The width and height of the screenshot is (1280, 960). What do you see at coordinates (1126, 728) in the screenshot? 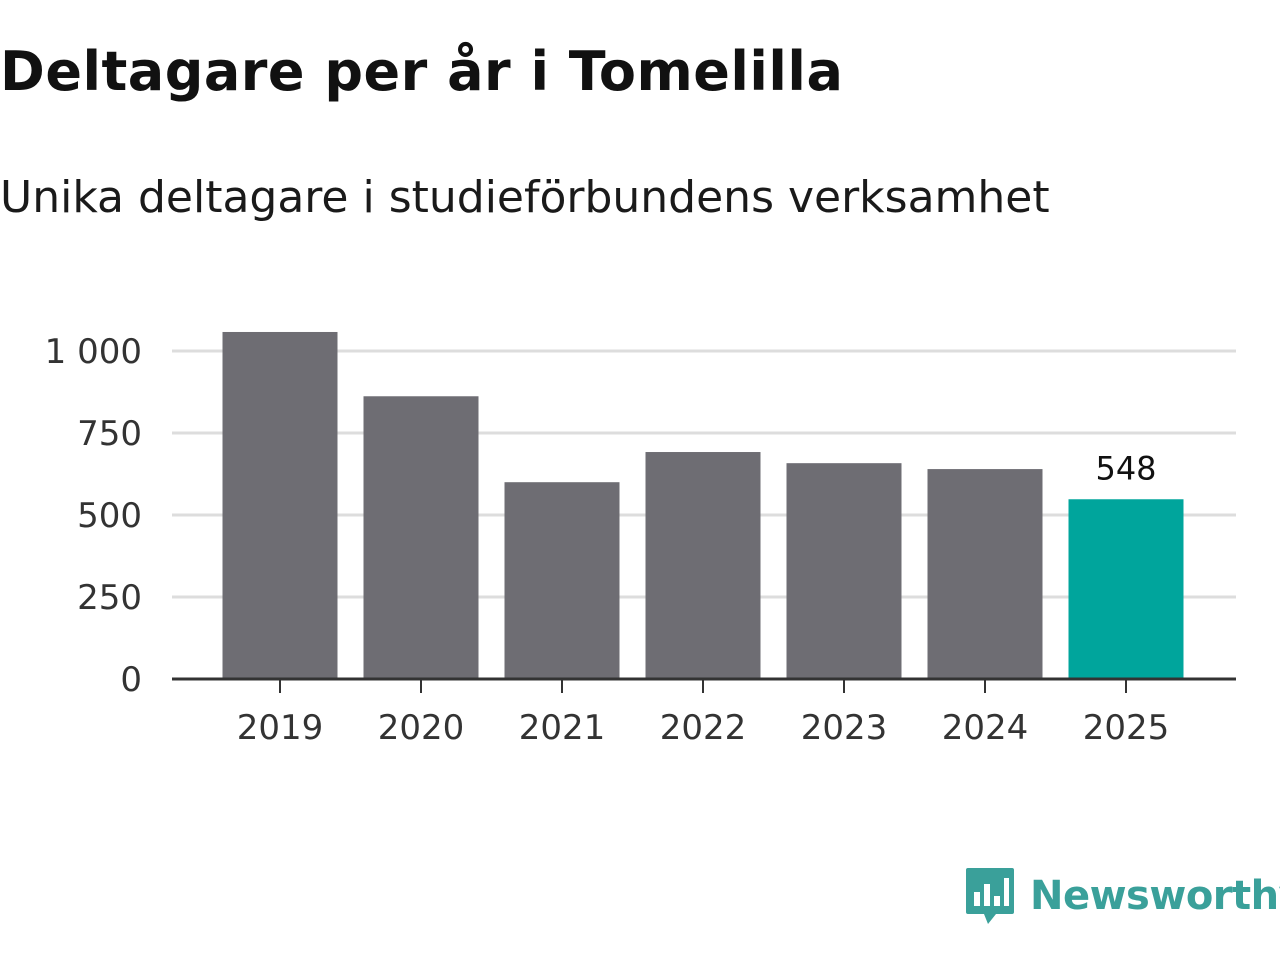
I see `x-tick-label: 2025` at bounding box center [1126, 728].